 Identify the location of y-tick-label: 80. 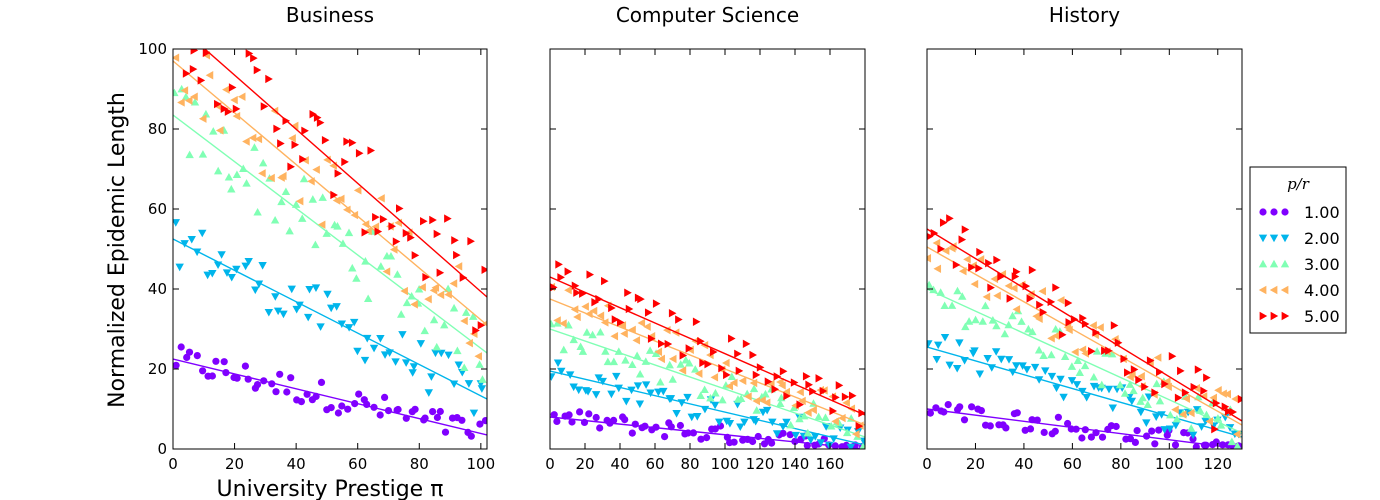
(157, 129).